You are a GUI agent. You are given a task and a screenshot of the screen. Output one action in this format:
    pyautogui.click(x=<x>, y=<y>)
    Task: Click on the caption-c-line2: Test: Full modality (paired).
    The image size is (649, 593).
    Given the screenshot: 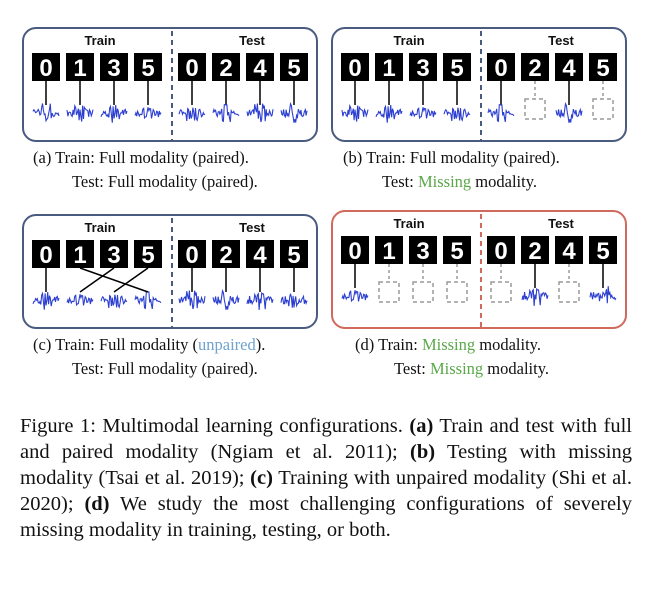 What is the action you would take?
    pyautogui.click(x=165, y=368)
    